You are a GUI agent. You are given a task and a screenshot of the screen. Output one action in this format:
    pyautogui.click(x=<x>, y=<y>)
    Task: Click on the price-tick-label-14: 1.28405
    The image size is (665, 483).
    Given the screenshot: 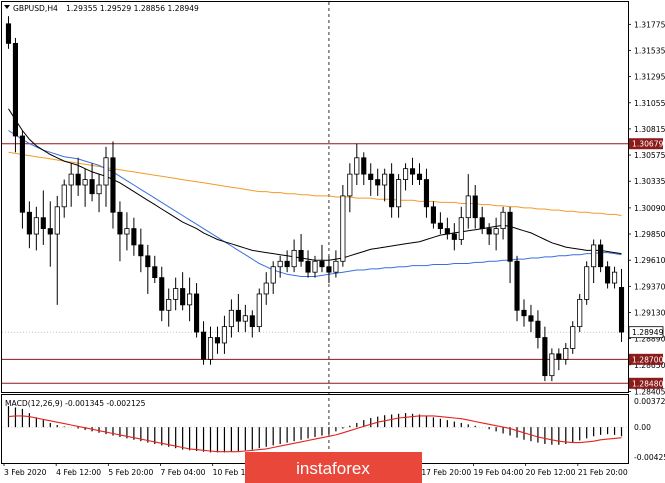 What is the action you would take?
    pyautogui.click(x=649, y=391)
    